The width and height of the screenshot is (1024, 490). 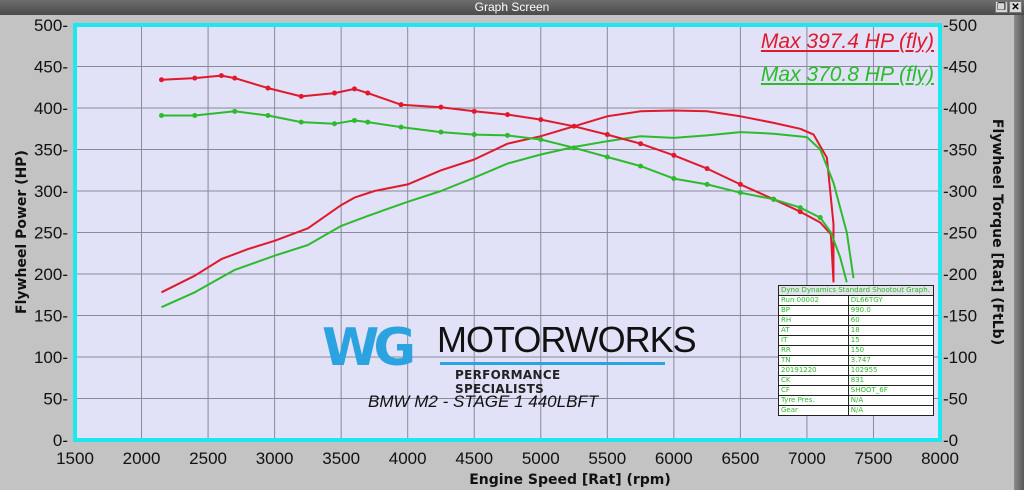 I want to click on x-tick-label: 5000, so click(x=541, y=458).